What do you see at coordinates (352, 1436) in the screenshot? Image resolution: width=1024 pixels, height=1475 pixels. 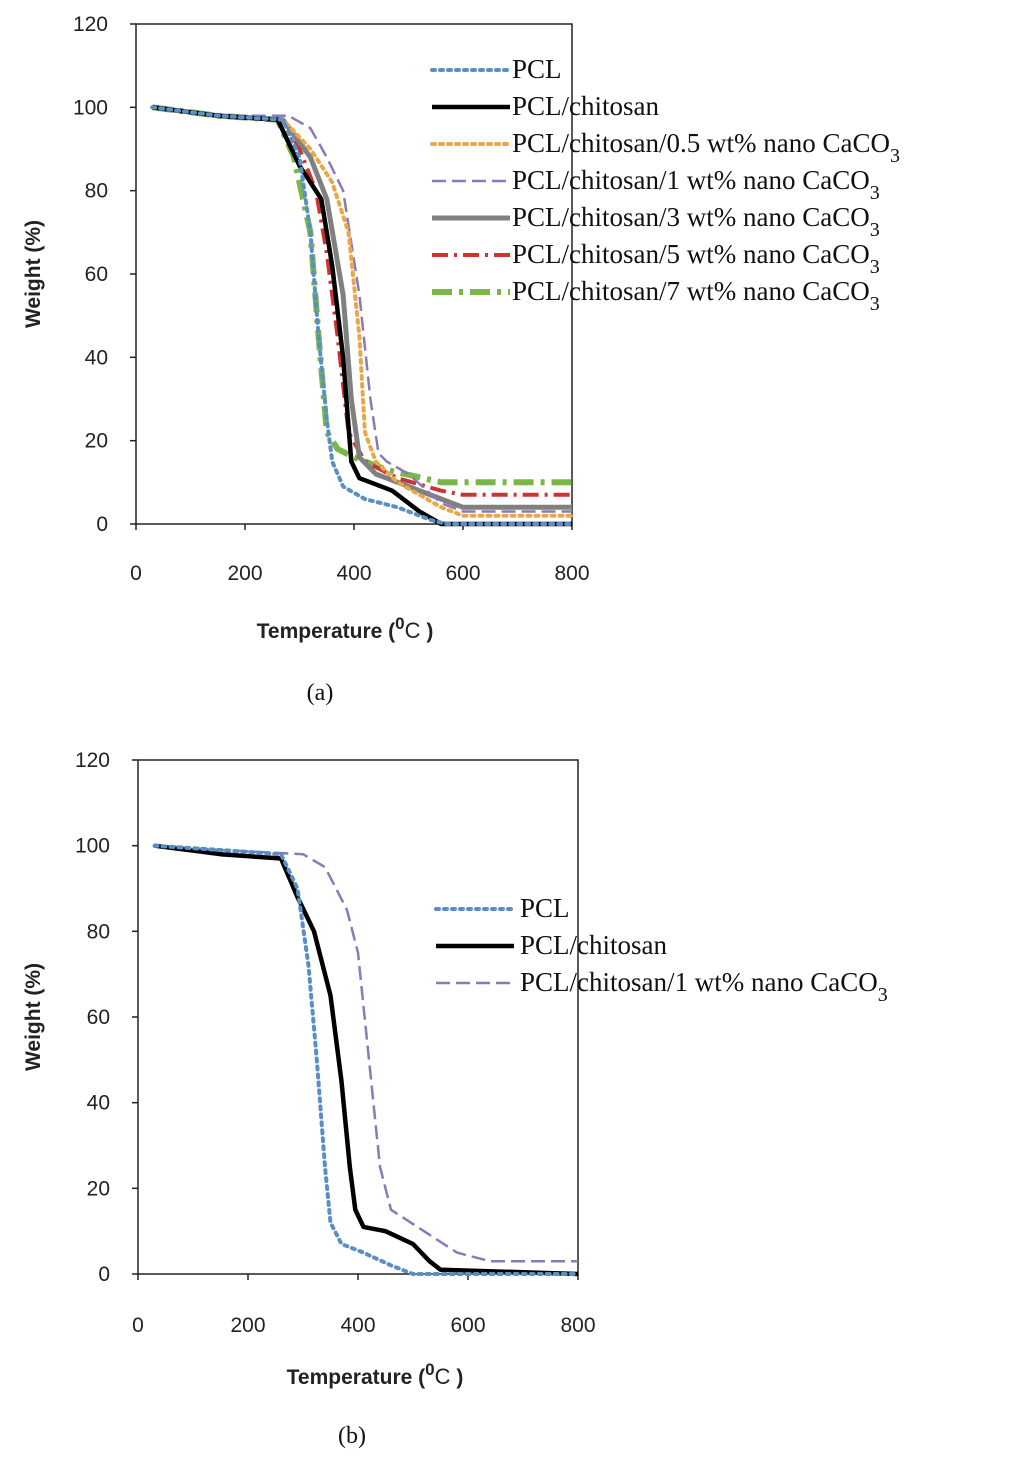 I see `panel-label: (b)` at bounding box center [352, 1436].